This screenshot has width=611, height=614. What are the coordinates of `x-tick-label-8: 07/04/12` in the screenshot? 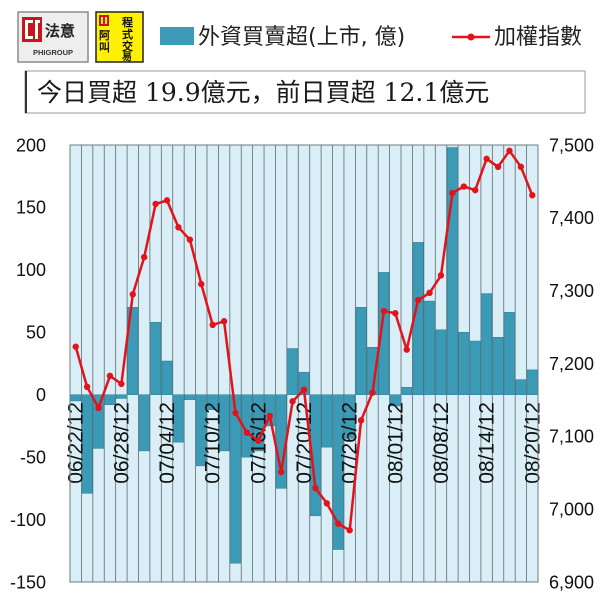 It's located at (167, 443).